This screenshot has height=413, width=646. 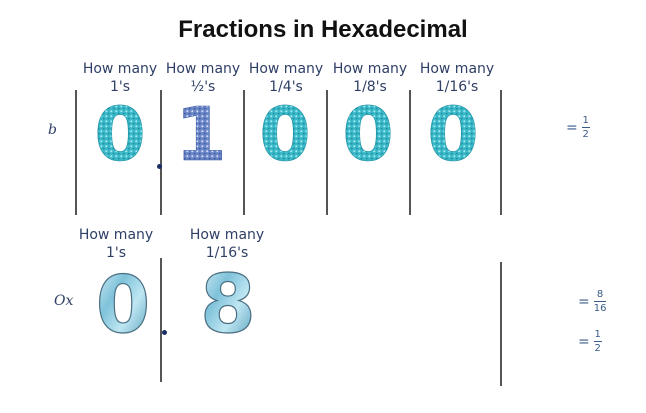 What do you see at coordinates (592, 301) in the screenshot?
I see `hex-result-1: = 8 16` at bounding box center [592, 301].